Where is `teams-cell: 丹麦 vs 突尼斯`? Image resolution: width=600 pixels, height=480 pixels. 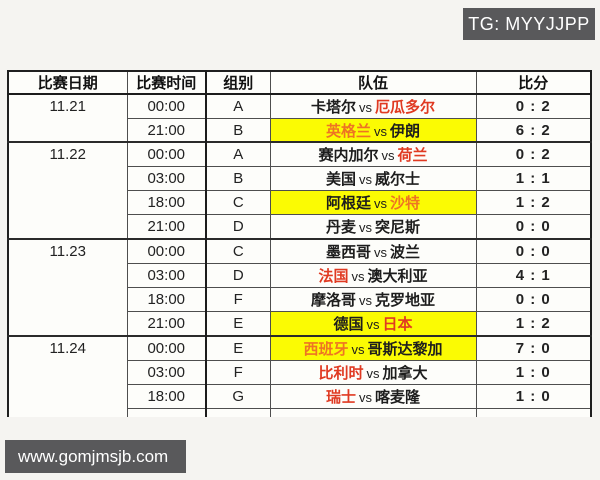 teams-cell: 丹麦 vs 突尼斯 is located at coordinates (373, 227).